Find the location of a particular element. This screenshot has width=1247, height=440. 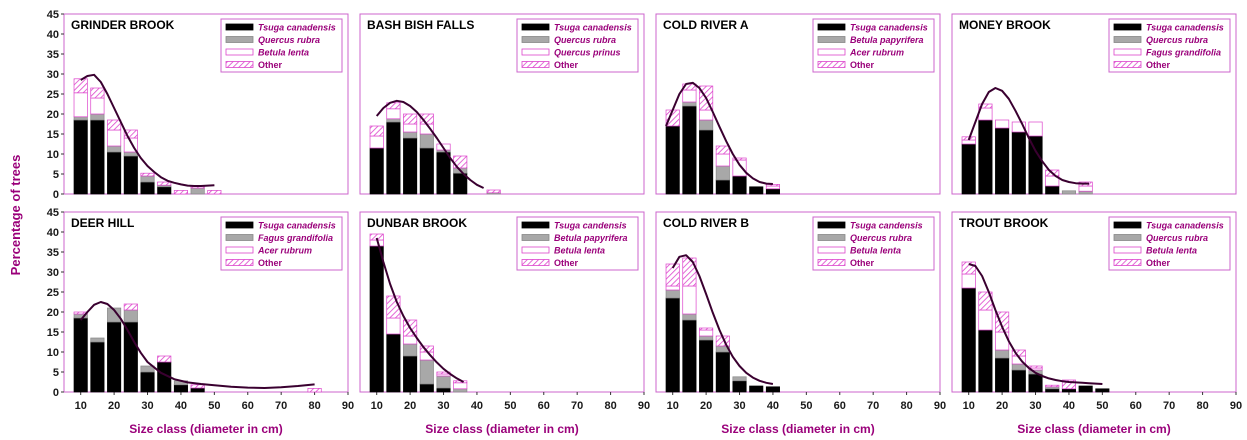

legend-label: Quercus rubra is located at coordinates (1177, 40).